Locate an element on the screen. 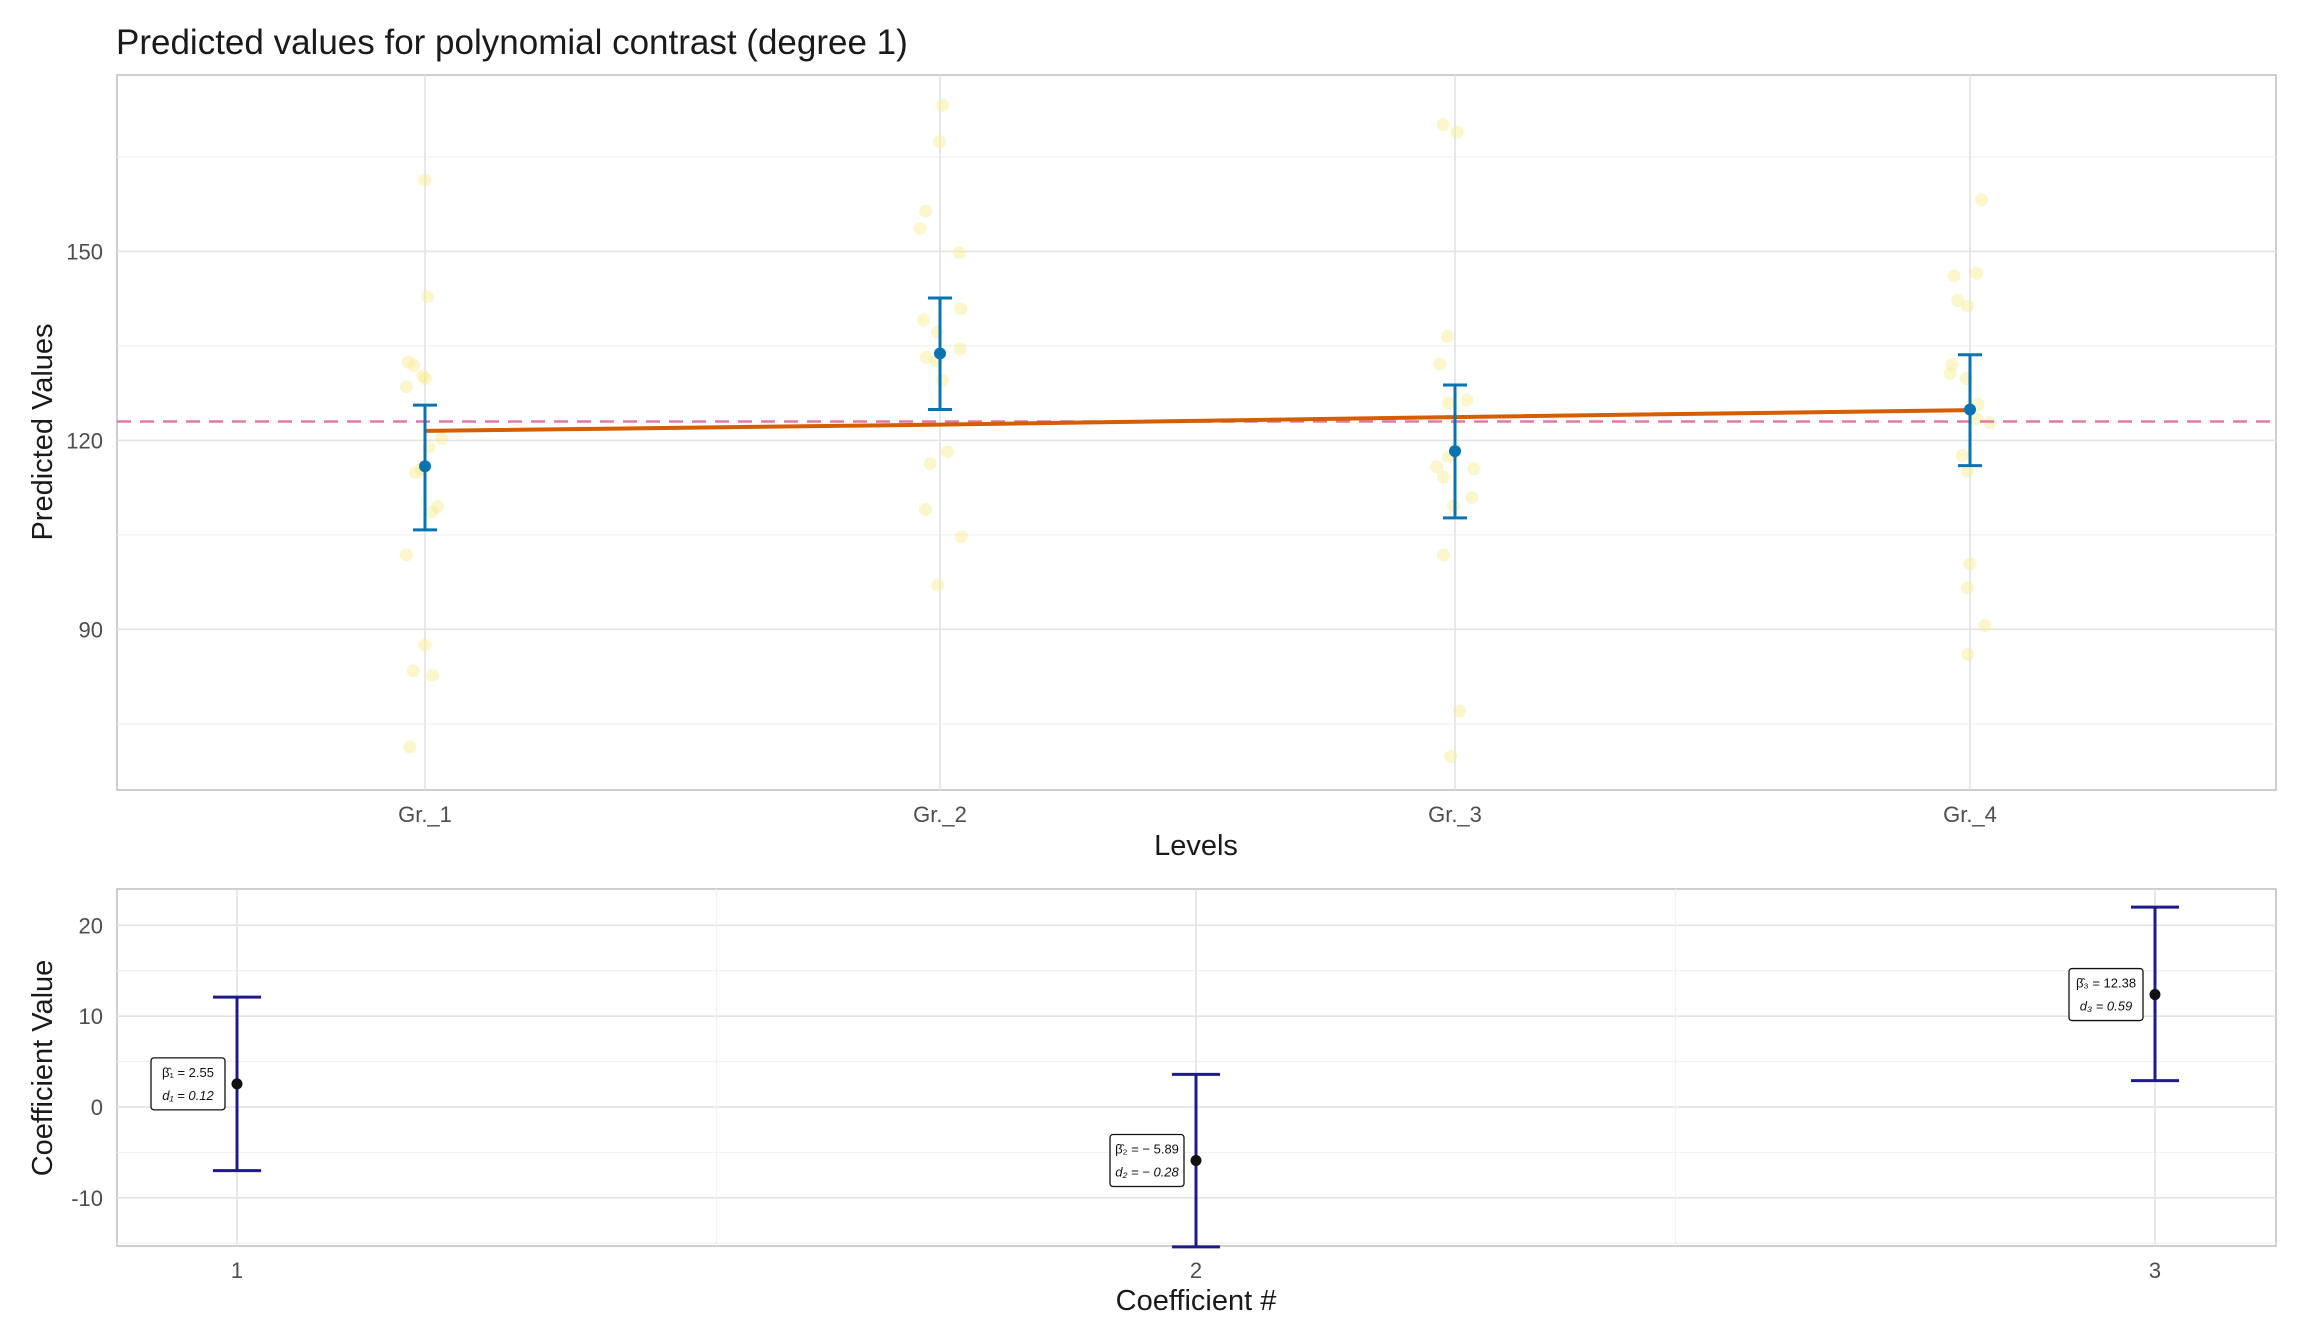  bottom-x-tick-labels: 1 2 3 is located at coordinates (1196, 1270).